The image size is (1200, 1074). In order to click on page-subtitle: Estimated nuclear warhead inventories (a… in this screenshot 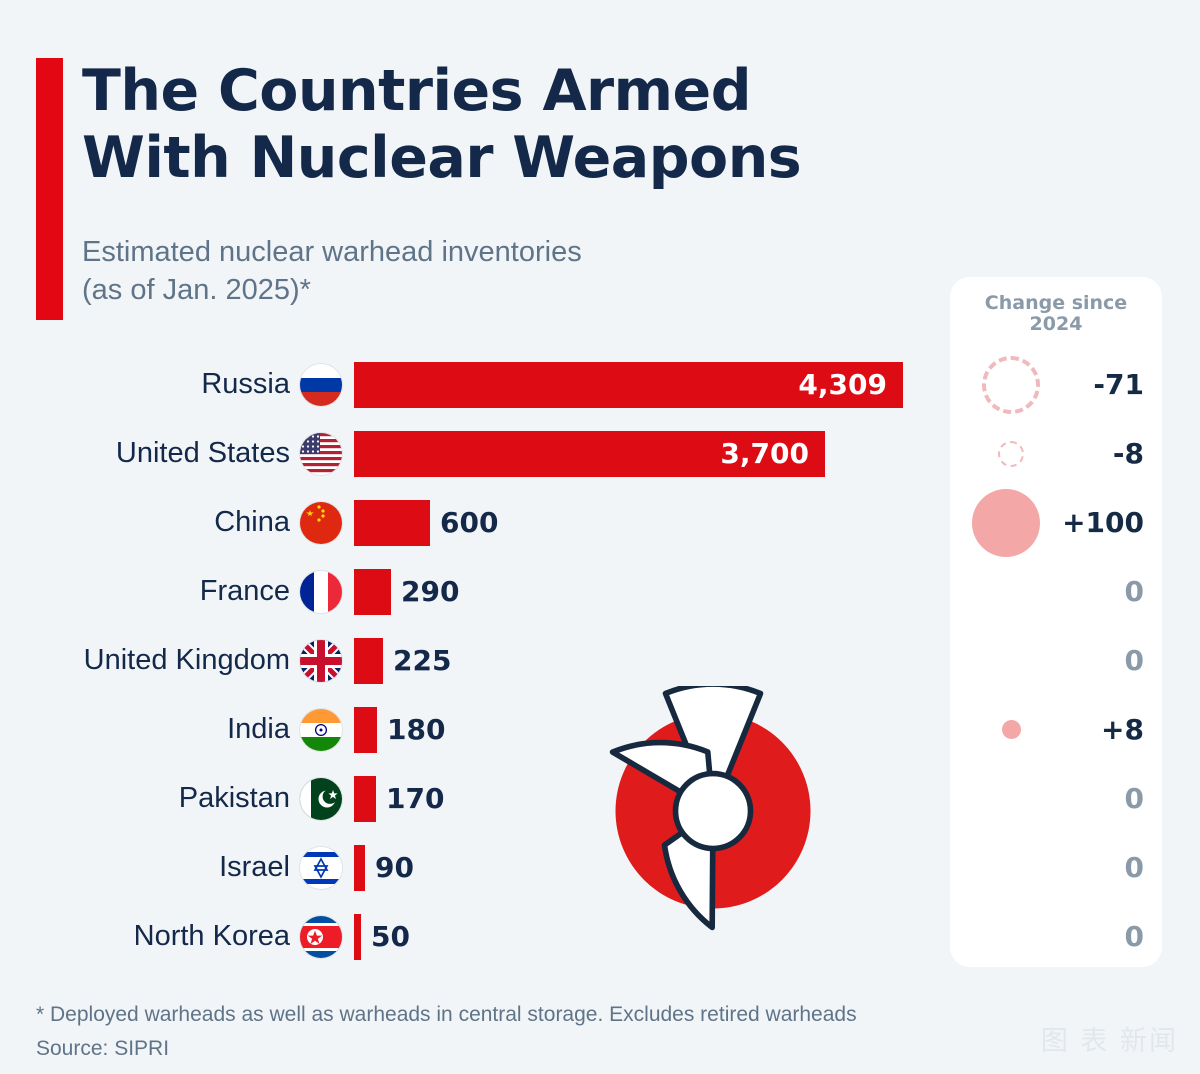, I will do `click(462, 271)`.